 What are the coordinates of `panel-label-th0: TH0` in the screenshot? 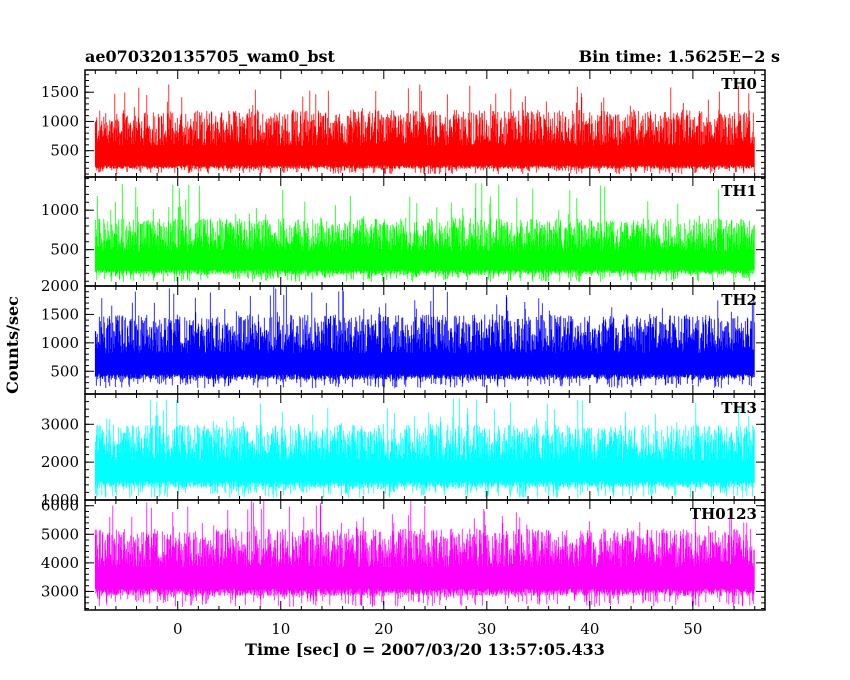 It's located at (739, 84).